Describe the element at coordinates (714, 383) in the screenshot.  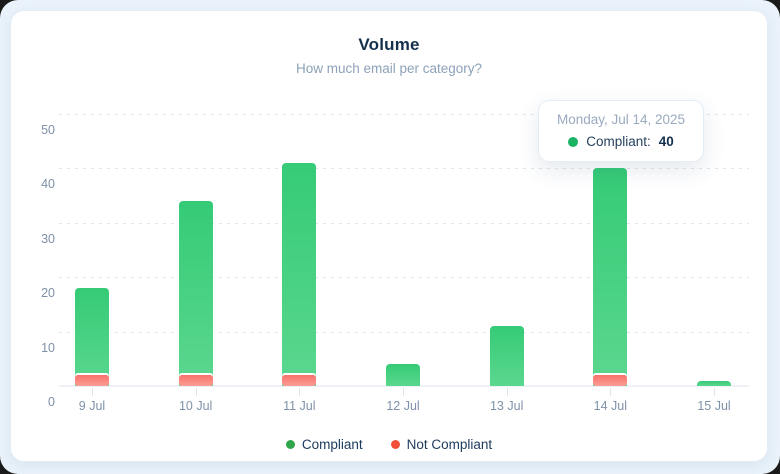
I see `bar-compliant-15-jul` at that location.